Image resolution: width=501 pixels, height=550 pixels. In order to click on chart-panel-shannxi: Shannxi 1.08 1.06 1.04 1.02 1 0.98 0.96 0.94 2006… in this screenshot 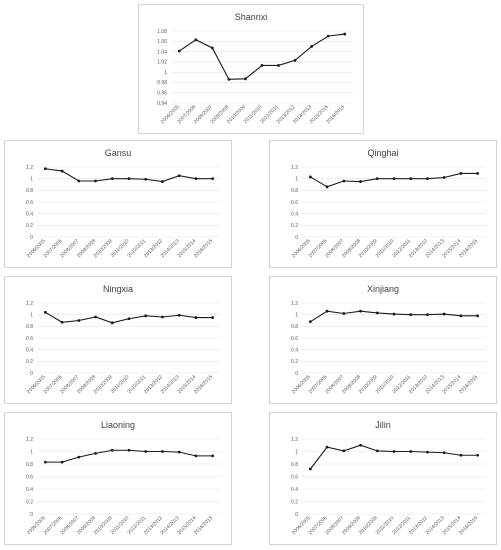, I will do `click(251, 69)`.